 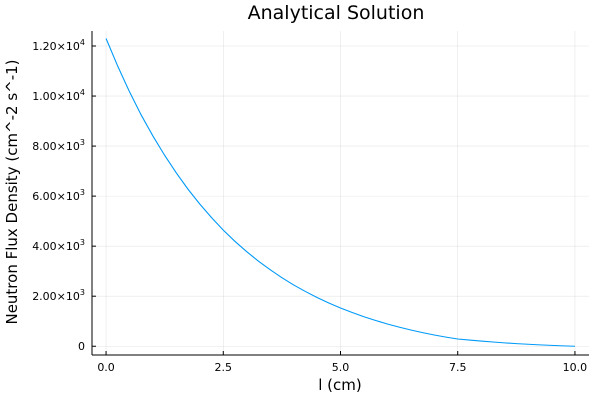 What do you see at coordinates (106, 367) in the screenshot?
I see `x-tick-label: 0.0` at bounding box center [106, 367].